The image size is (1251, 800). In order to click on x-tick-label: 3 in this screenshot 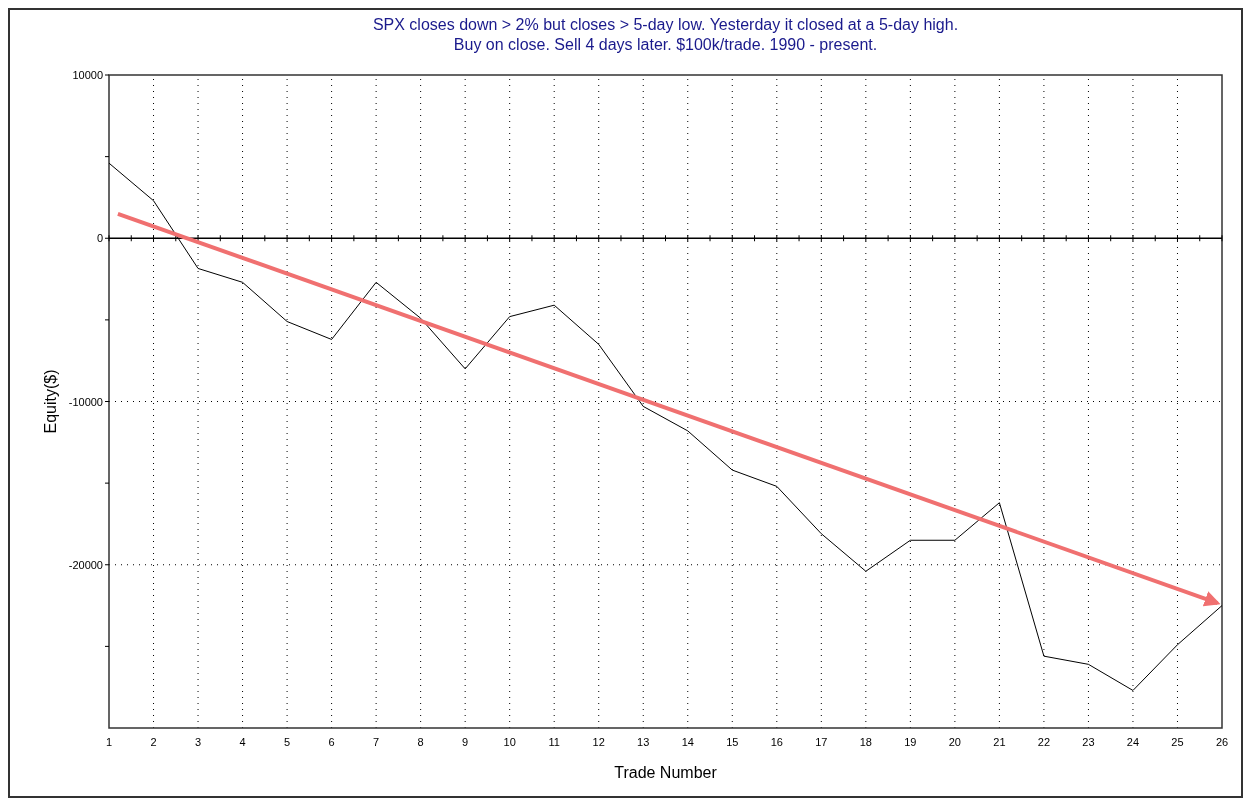, I will do `click(198, 742)`.